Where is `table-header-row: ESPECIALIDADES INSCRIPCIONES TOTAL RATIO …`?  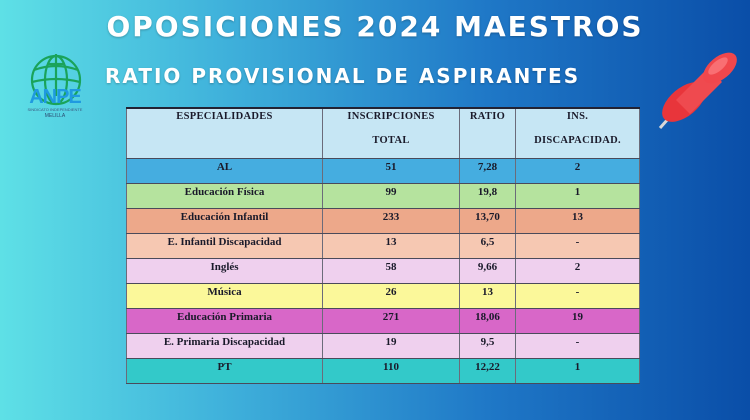
table-header-row: ESPECIALIDADES INSCRIPCIONES TOTAL RATIO … is located at coordinates (383, 133).